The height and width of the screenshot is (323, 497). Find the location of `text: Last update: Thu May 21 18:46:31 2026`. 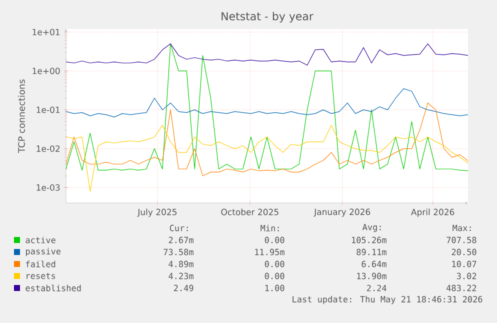

text: Last update: Thu May 21 18:46:31 2026 is located at coordinates (387, 300).